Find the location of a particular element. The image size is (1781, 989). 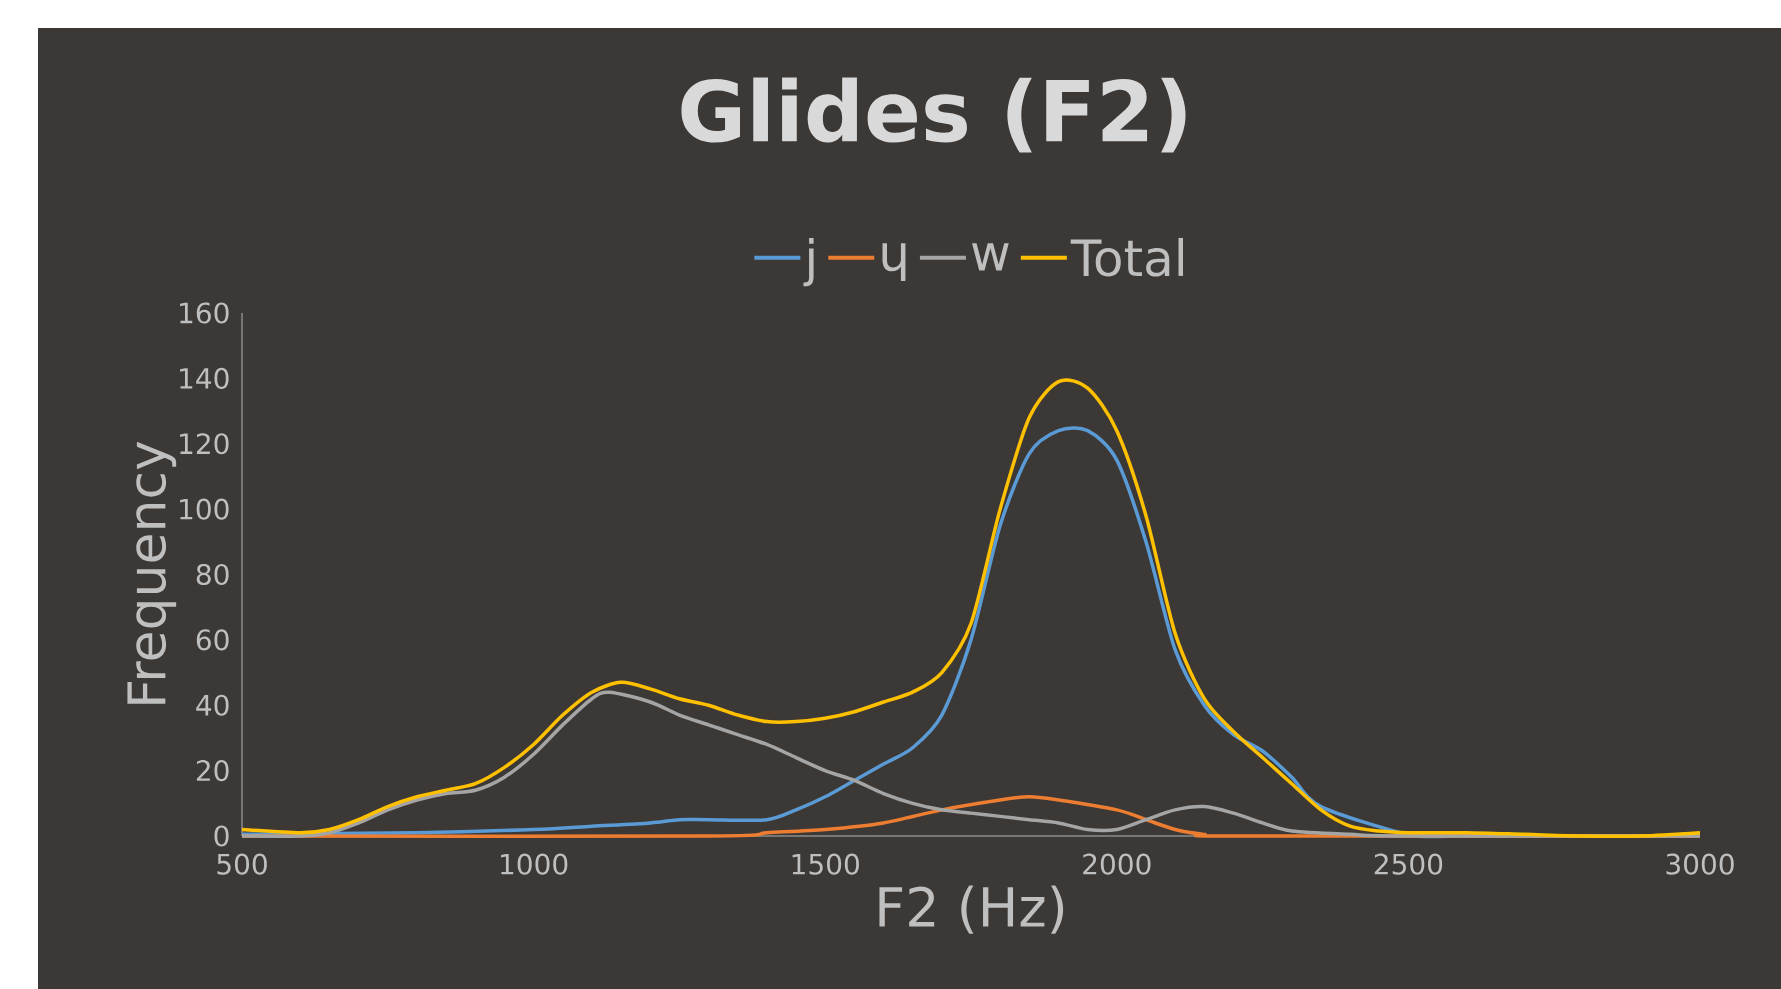

legend-label: j is located at coordinates (808, 262).